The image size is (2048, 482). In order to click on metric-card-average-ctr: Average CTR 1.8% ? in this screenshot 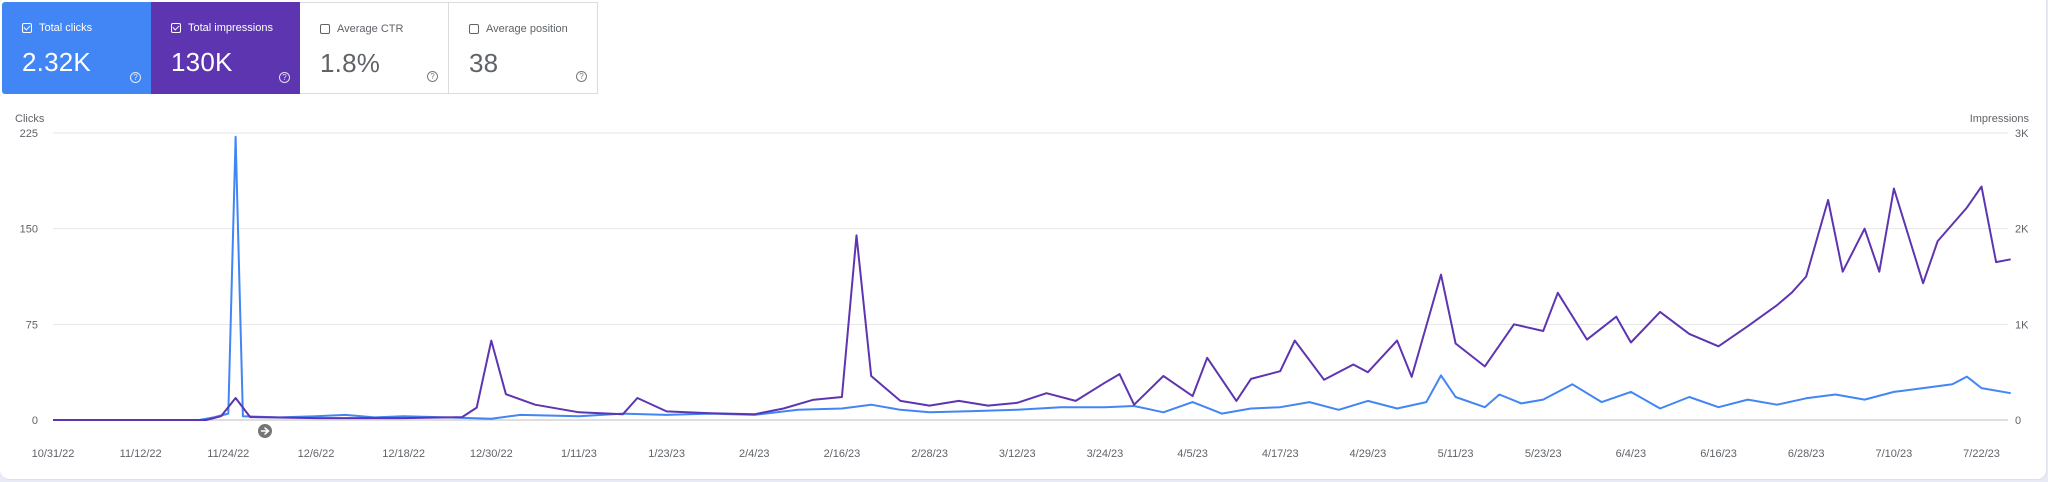, I will do `click(374, 48)`.